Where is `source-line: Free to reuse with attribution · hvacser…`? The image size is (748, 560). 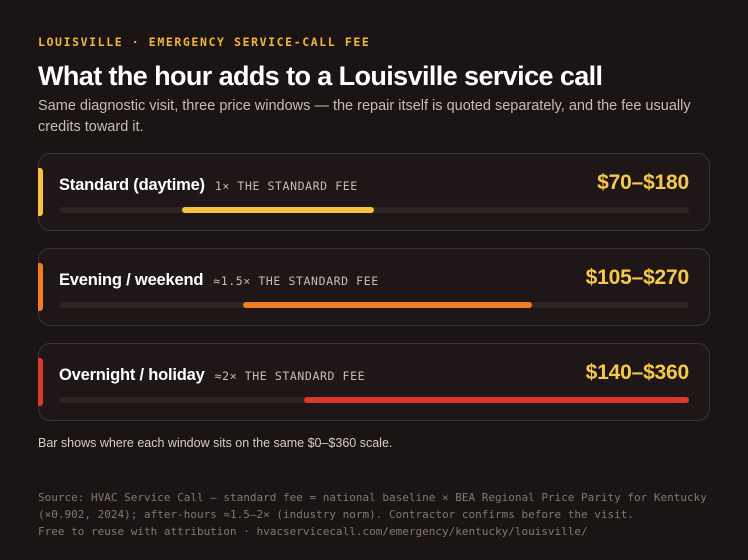
source-line: Free to reuse with attribution · hvacser… is located at coordinates (313, 531).